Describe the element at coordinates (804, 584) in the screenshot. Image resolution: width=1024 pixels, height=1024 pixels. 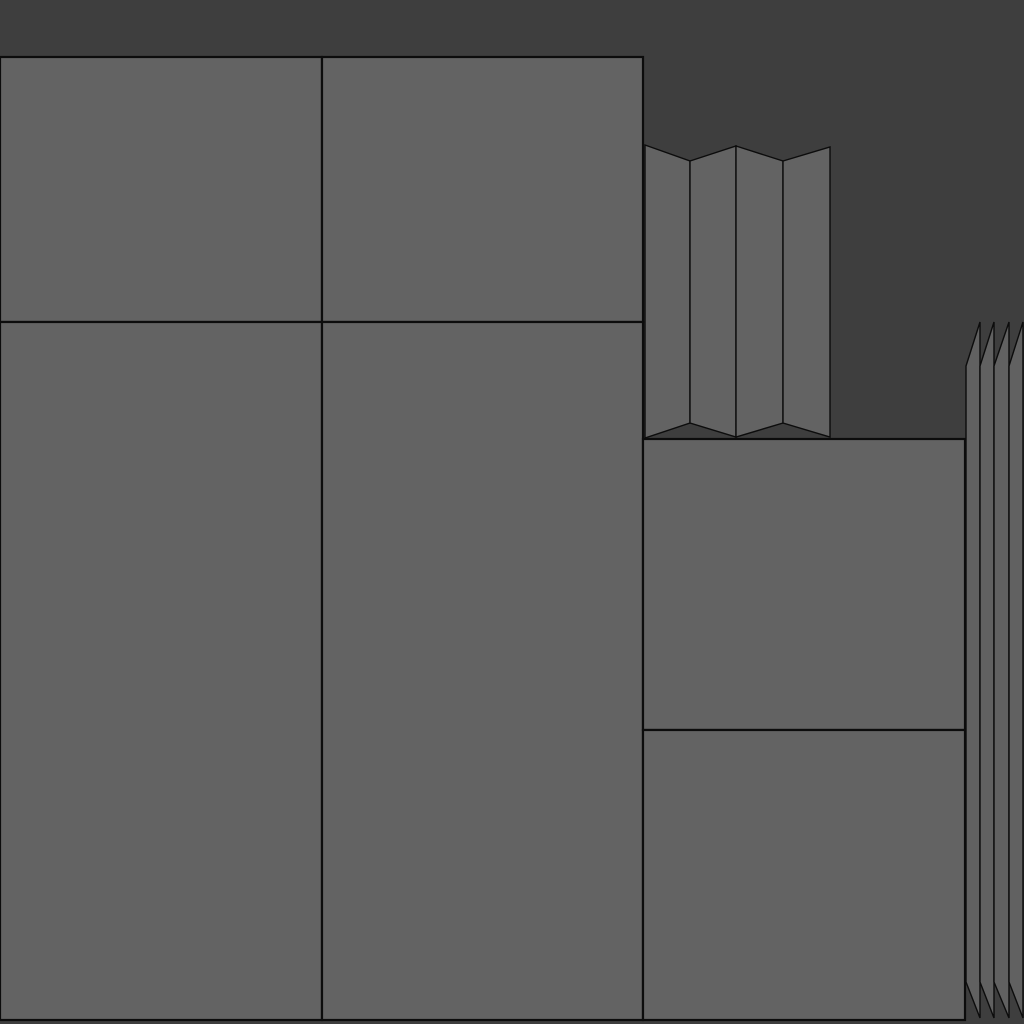
I see `right-panel-upper` at that location.